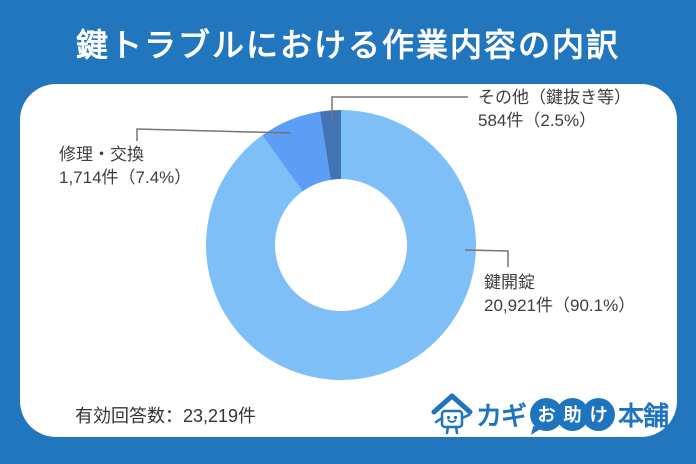 This screenshot has height=464, width=696. Describe the element at coordinates (399, 108) in the screenshot. I see `leader-line-other` at that location.